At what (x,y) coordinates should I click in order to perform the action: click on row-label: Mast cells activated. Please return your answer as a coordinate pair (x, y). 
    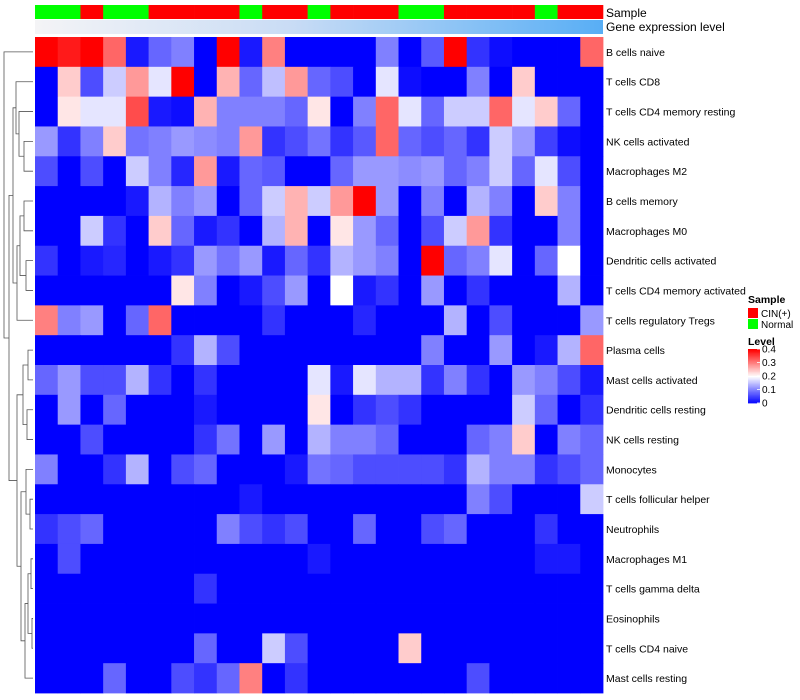
    Looking at the image, I should click on (652, 381).